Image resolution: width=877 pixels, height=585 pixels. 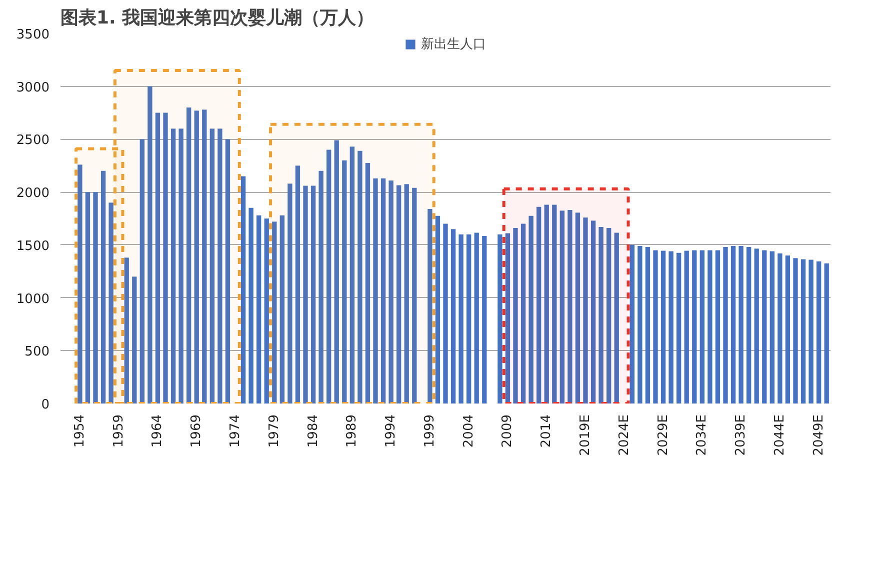 I want to click on x-tick-label: 1989, so click(x=352, y=431).